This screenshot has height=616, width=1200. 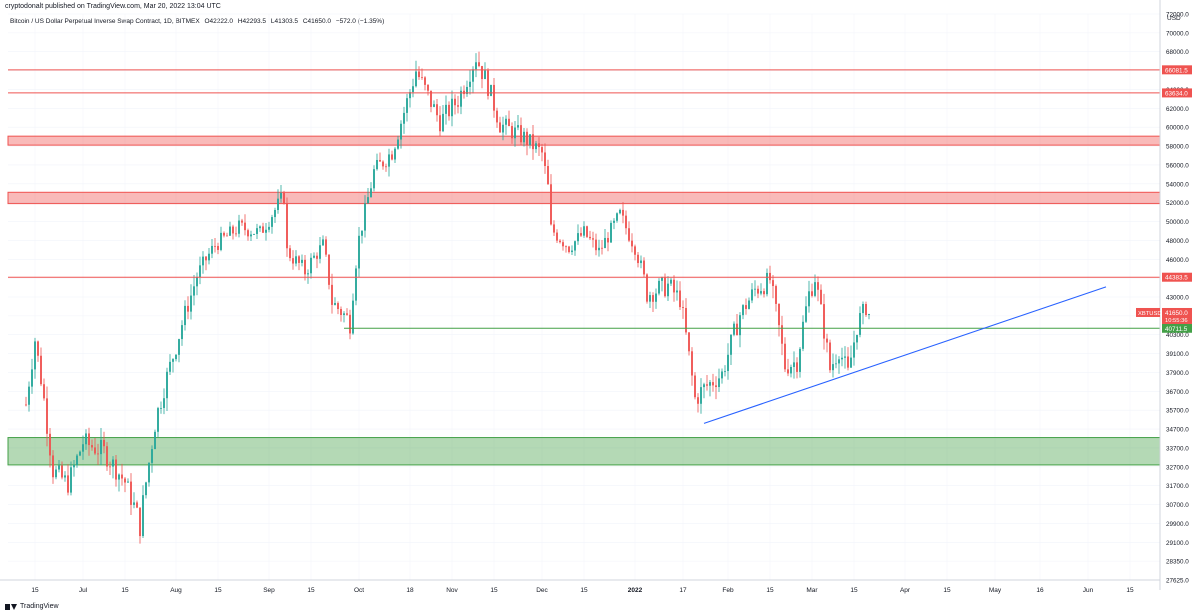 I want to click on price-tick-label: 39100.0, so click(x=1177, y=354).